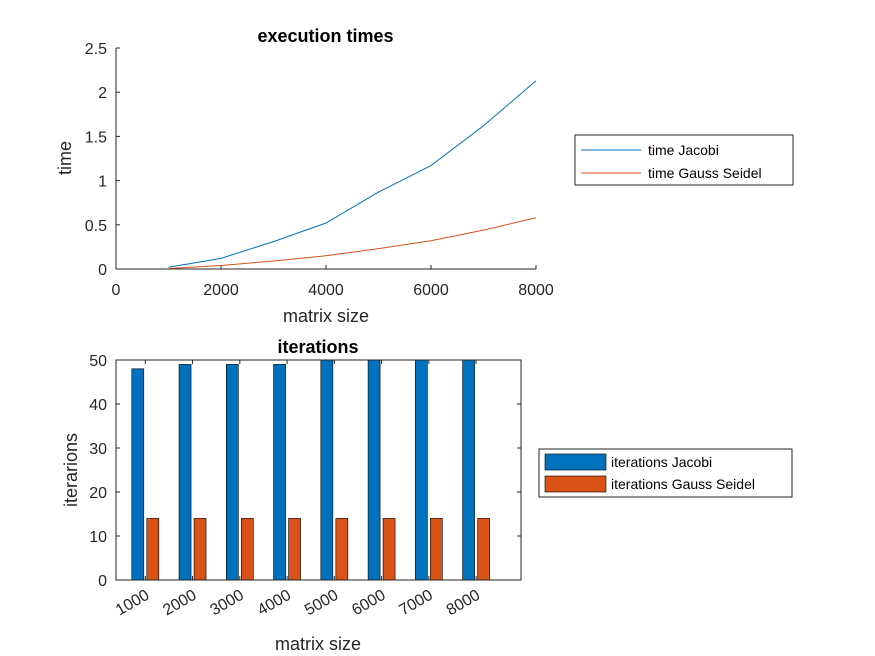 The height and width of the screenshot is (656, 875). What do you see at coordinates (536, 290) in the screenshot?
I see `line-x-tick-label: 8000` at bounding box center [536, 290].